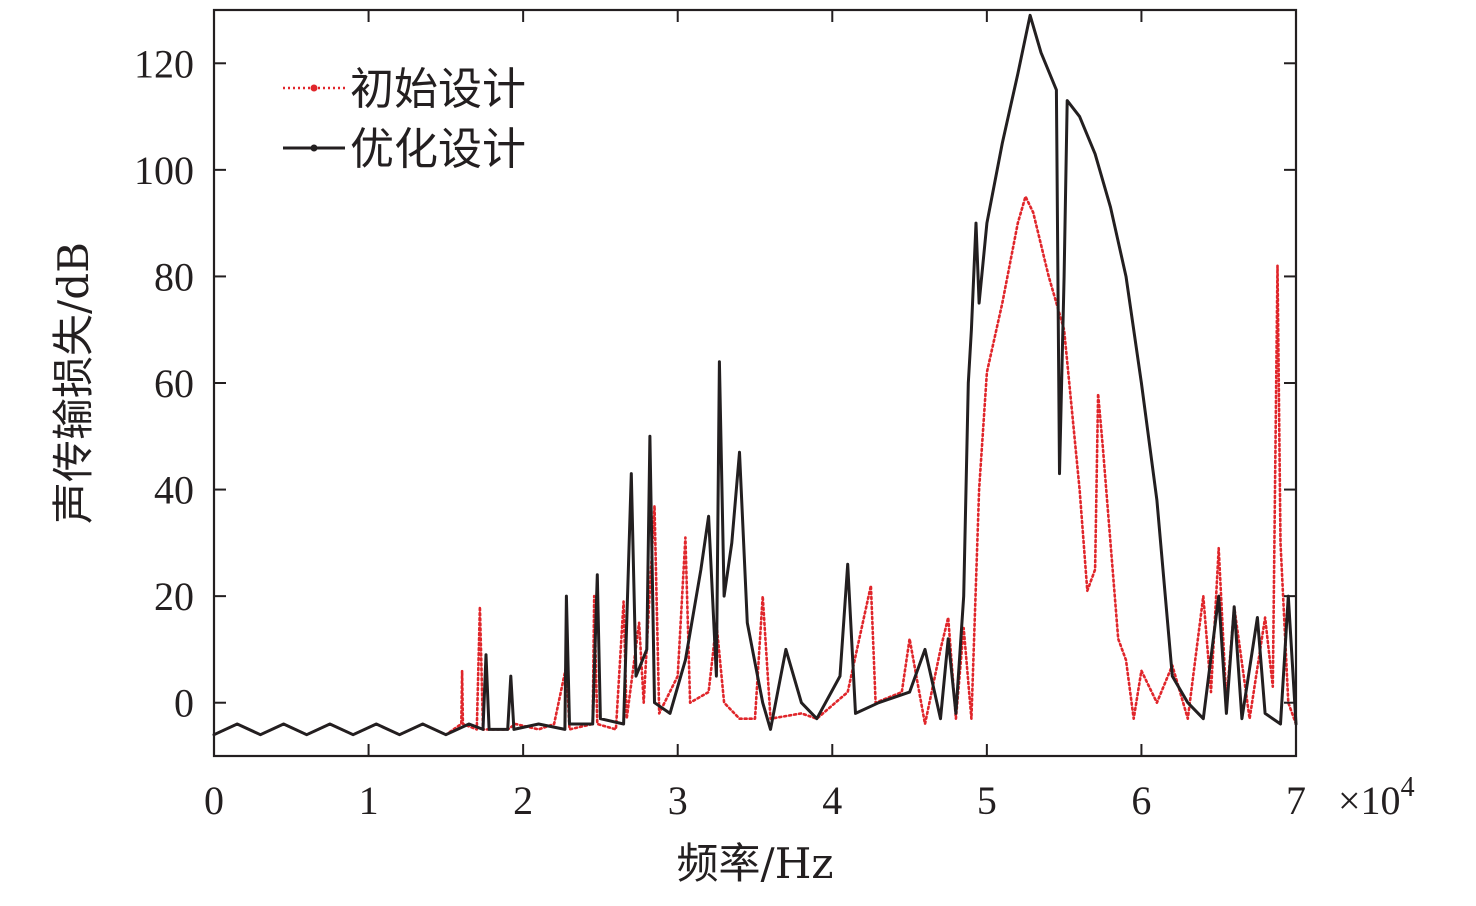 This screenshot has width=1476, height=906. Describe the element at coordinates (438, 89) in the screenshot. I see `legend-label-1: 初始设计` at that location.